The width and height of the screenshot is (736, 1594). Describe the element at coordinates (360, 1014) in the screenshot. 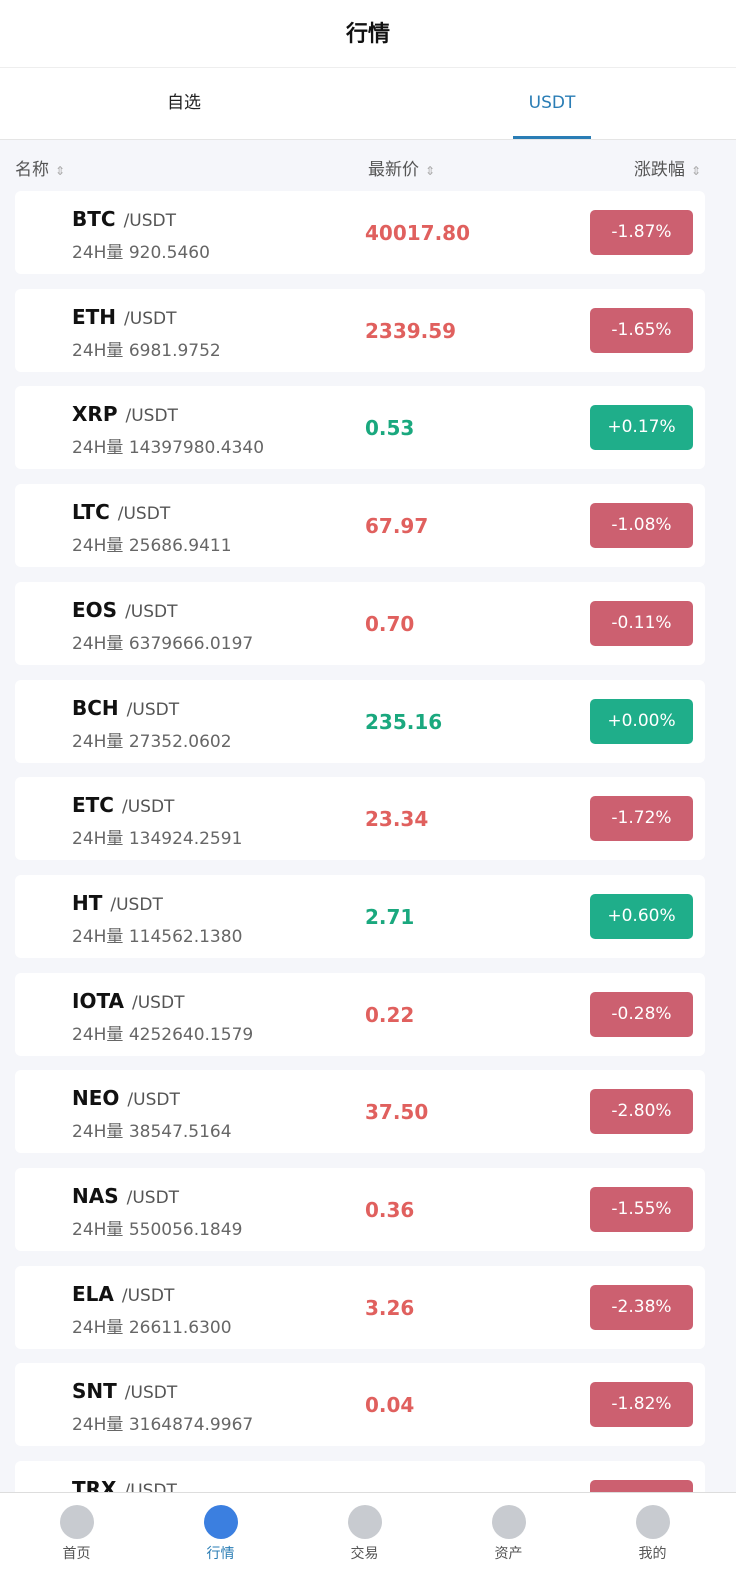

I see `market-row: IOTA/USDT 24H量 4252640.1579 0.22 -0.28%` at that location.